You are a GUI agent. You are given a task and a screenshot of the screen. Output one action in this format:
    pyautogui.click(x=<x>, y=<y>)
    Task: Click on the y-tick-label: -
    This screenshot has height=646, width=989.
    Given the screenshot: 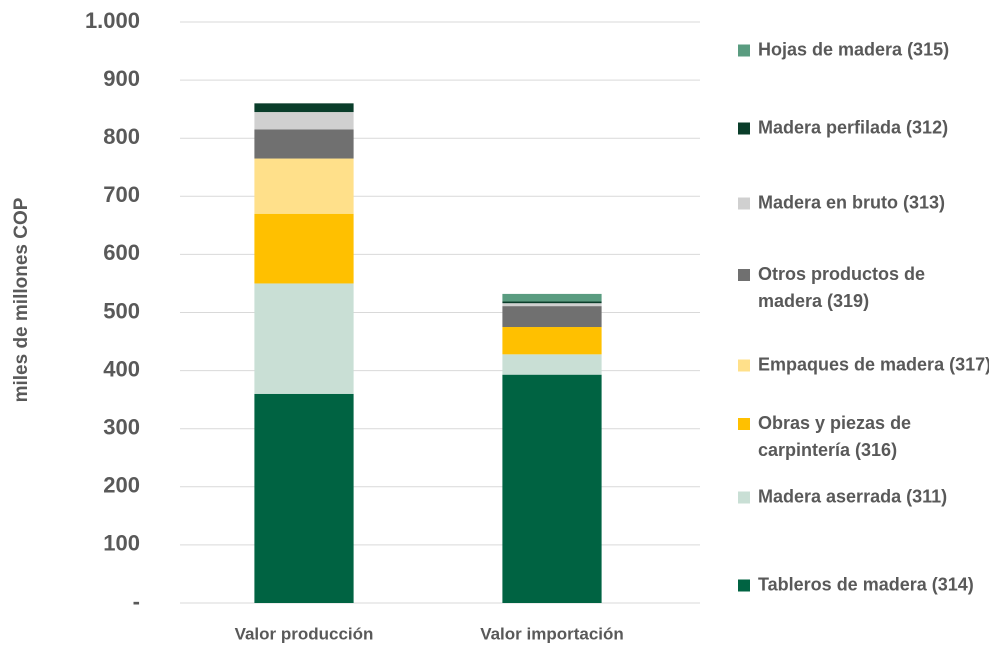 What is the action you would take?
    pyautogui.click(x=136, y=601)
    